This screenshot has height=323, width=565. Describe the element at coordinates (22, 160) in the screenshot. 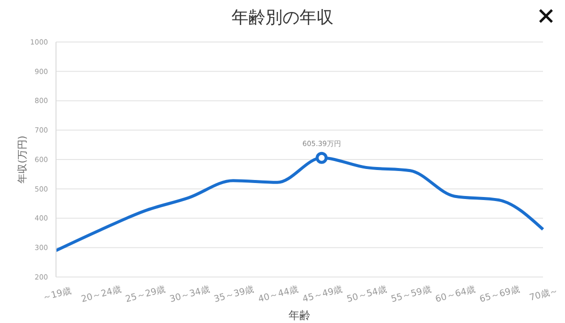

I see `y-axis-title: 年収(万円)` at that location.